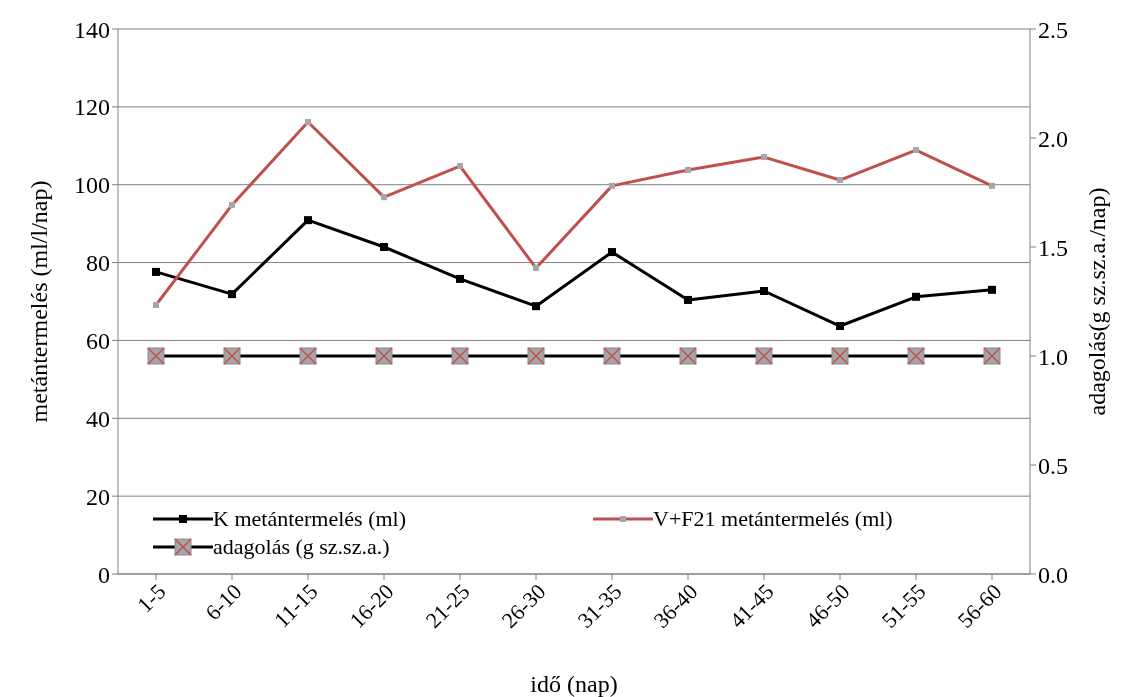  Describe the element at coordinates (38, 301) in the screenshot. I see `y-axis-title: metántermelés (ml/l/nap)` at that location.